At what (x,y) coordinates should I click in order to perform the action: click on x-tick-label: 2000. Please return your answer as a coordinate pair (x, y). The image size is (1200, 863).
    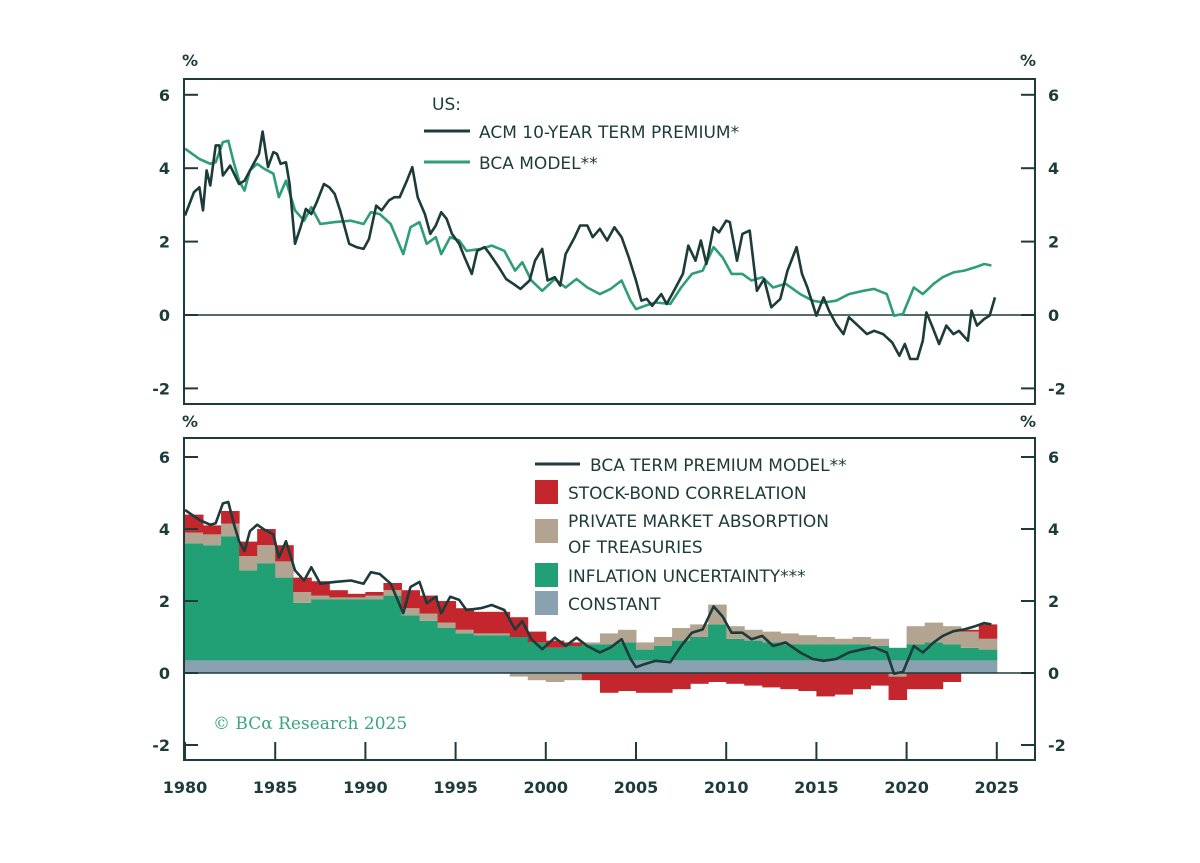
    Looking at the image, I should click on (546, 787).